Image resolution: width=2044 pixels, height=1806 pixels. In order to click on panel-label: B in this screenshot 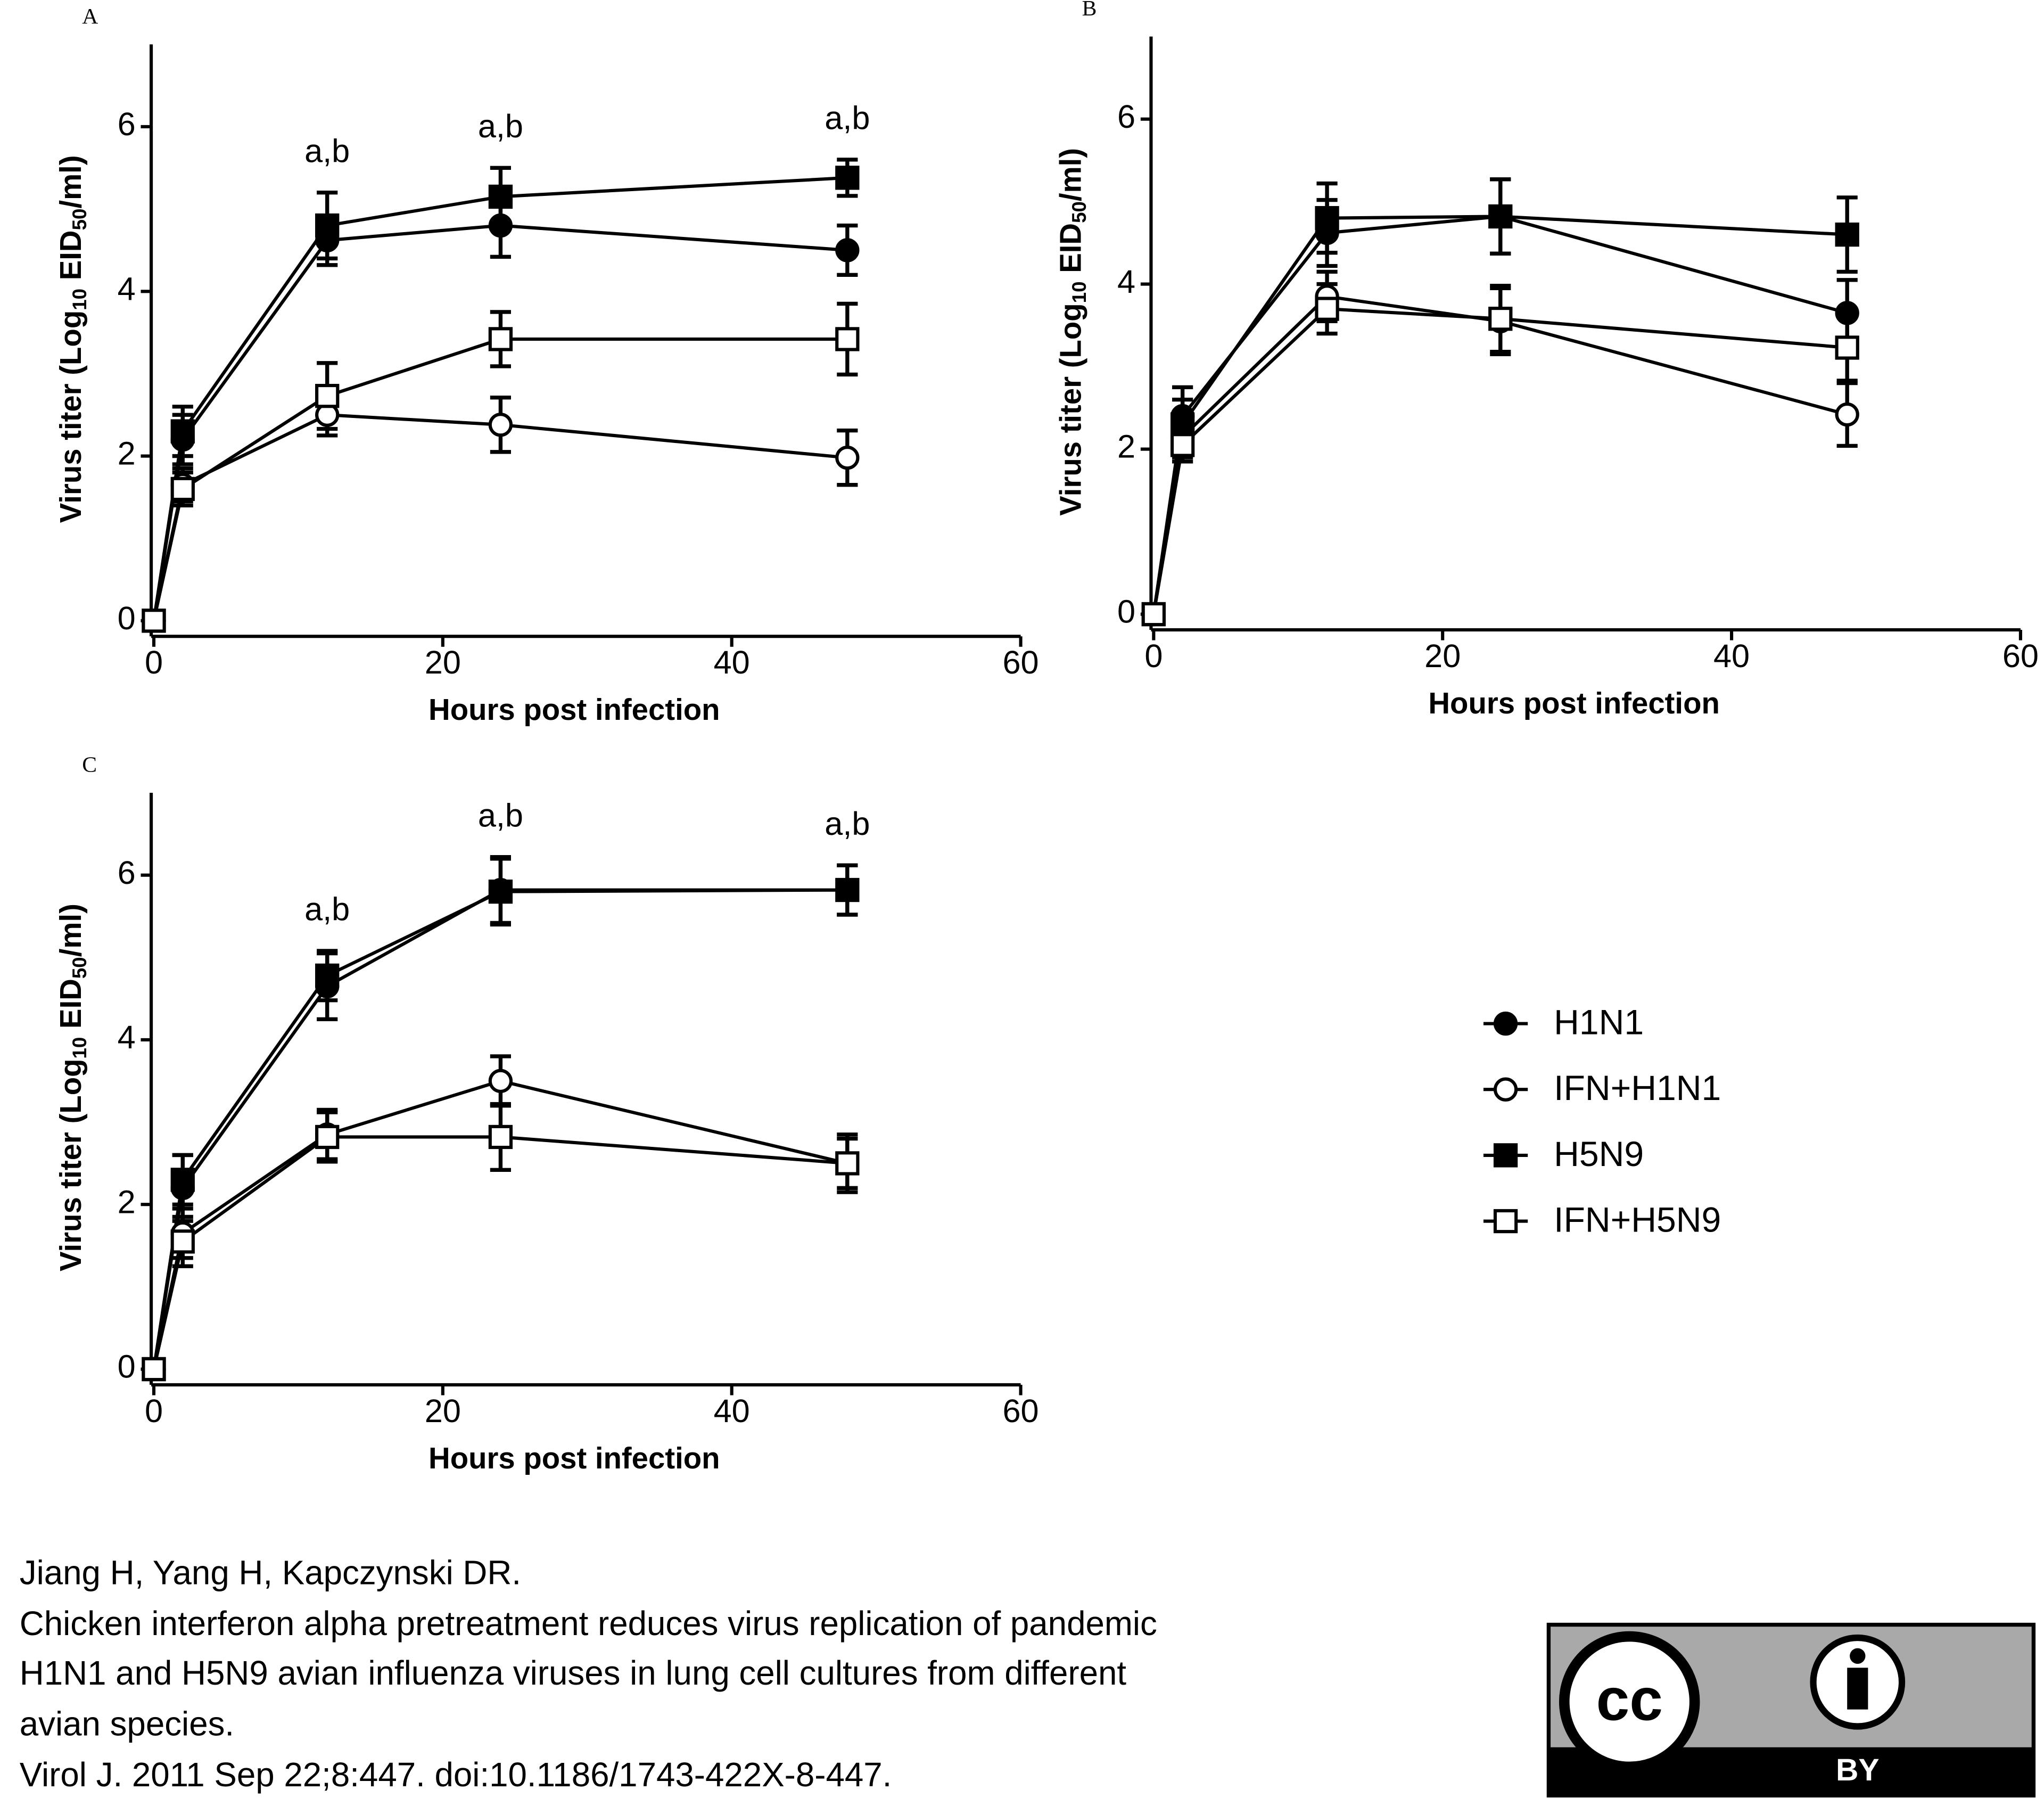, I will do `click(1089, 10)`.